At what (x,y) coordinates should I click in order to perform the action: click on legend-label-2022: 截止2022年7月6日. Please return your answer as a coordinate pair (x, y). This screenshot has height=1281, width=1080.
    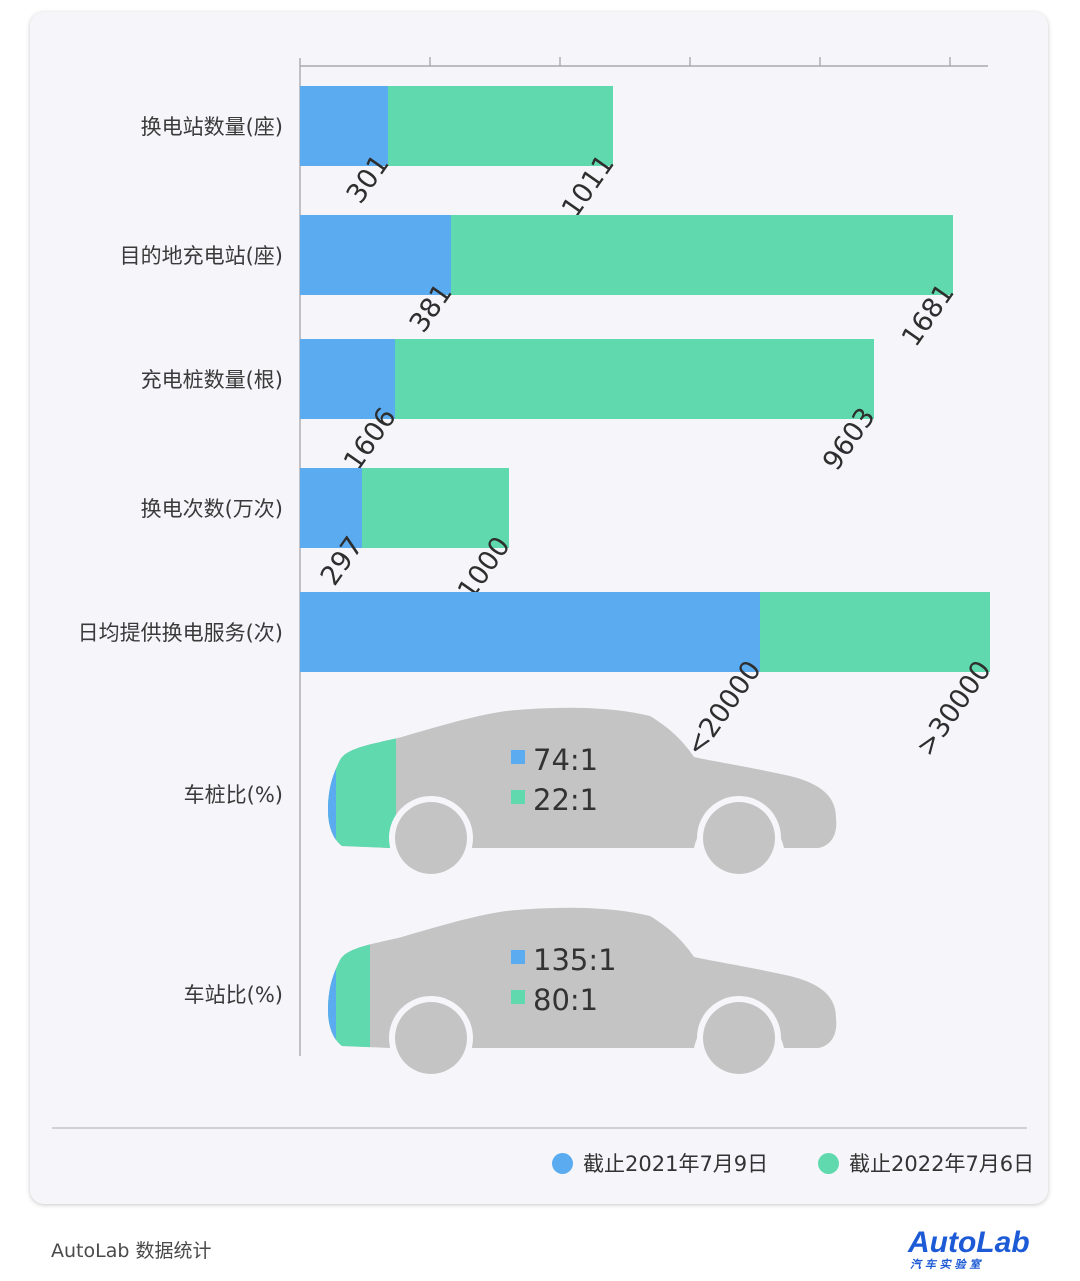
    Looking at the image, I should click on (942, 1164).